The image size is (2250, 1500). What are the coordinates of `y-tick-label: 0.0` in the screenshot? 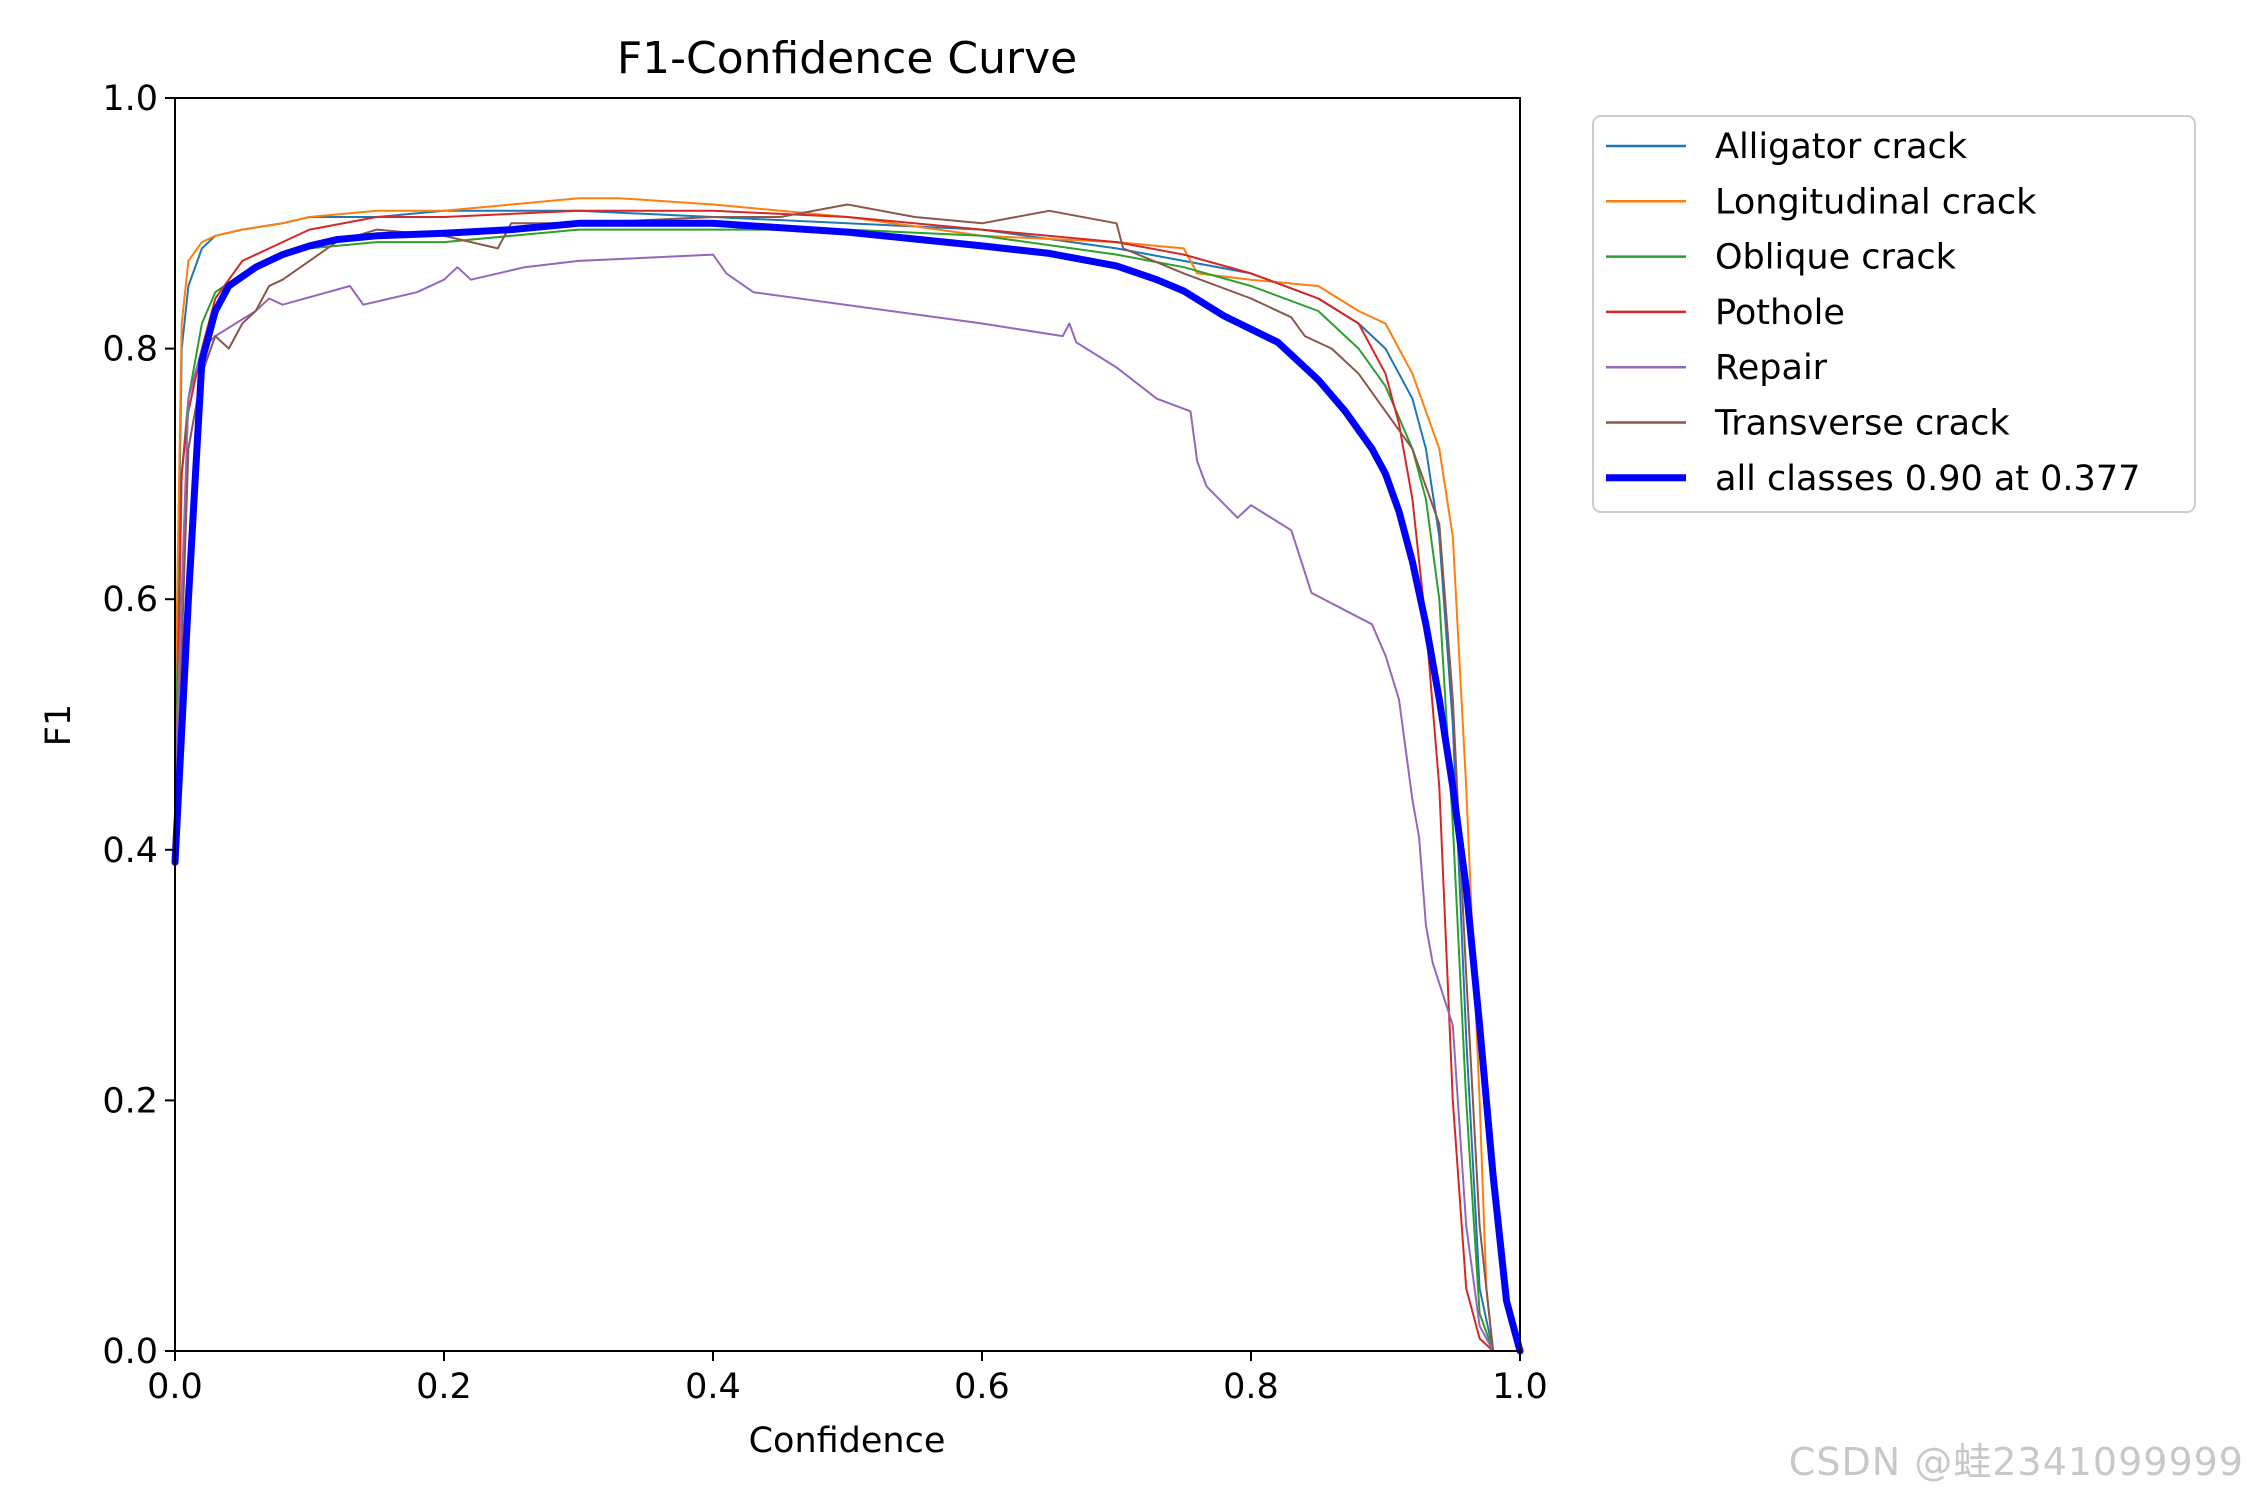 It's located at (130, 1352).